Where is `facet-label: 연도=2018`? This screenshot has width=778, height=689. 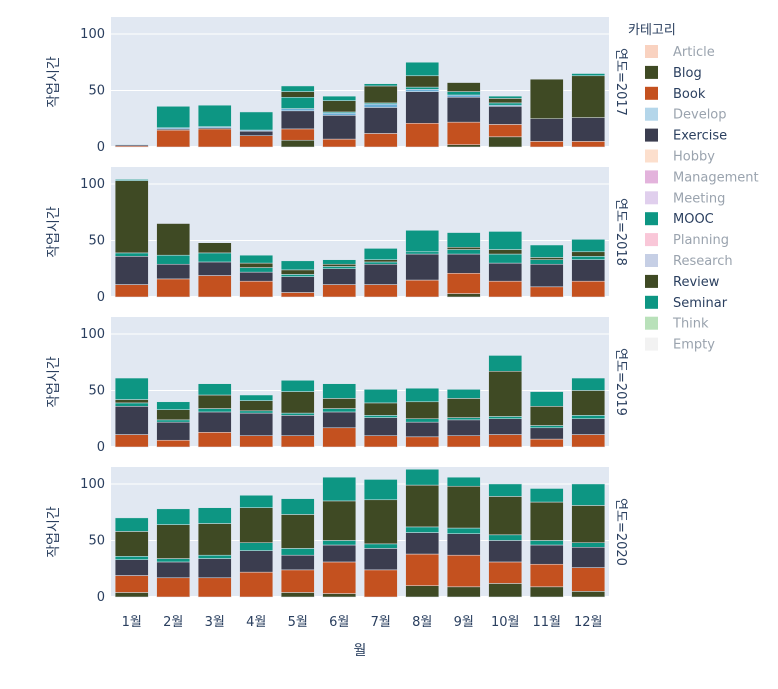 facet-label: 연도=2018 is located at coordinates (620, 232).